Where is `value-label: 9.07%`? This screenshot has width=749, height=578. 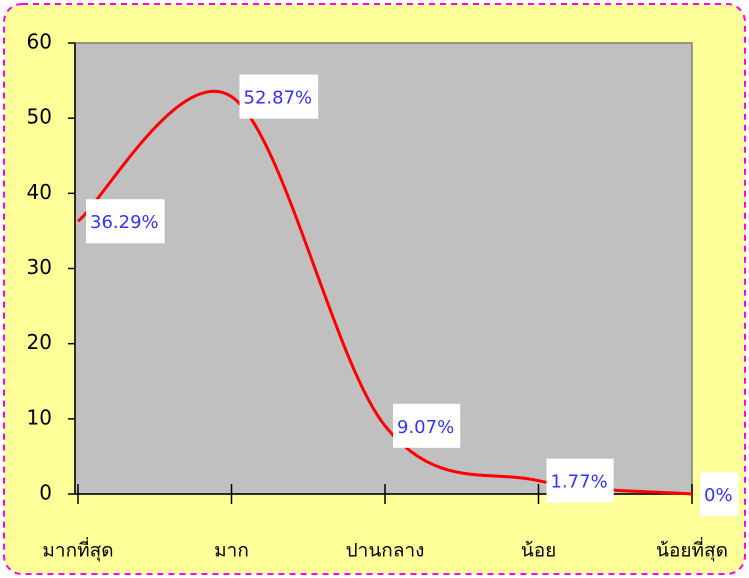 value-label: 9.07% is located at coordinates (425, 427).